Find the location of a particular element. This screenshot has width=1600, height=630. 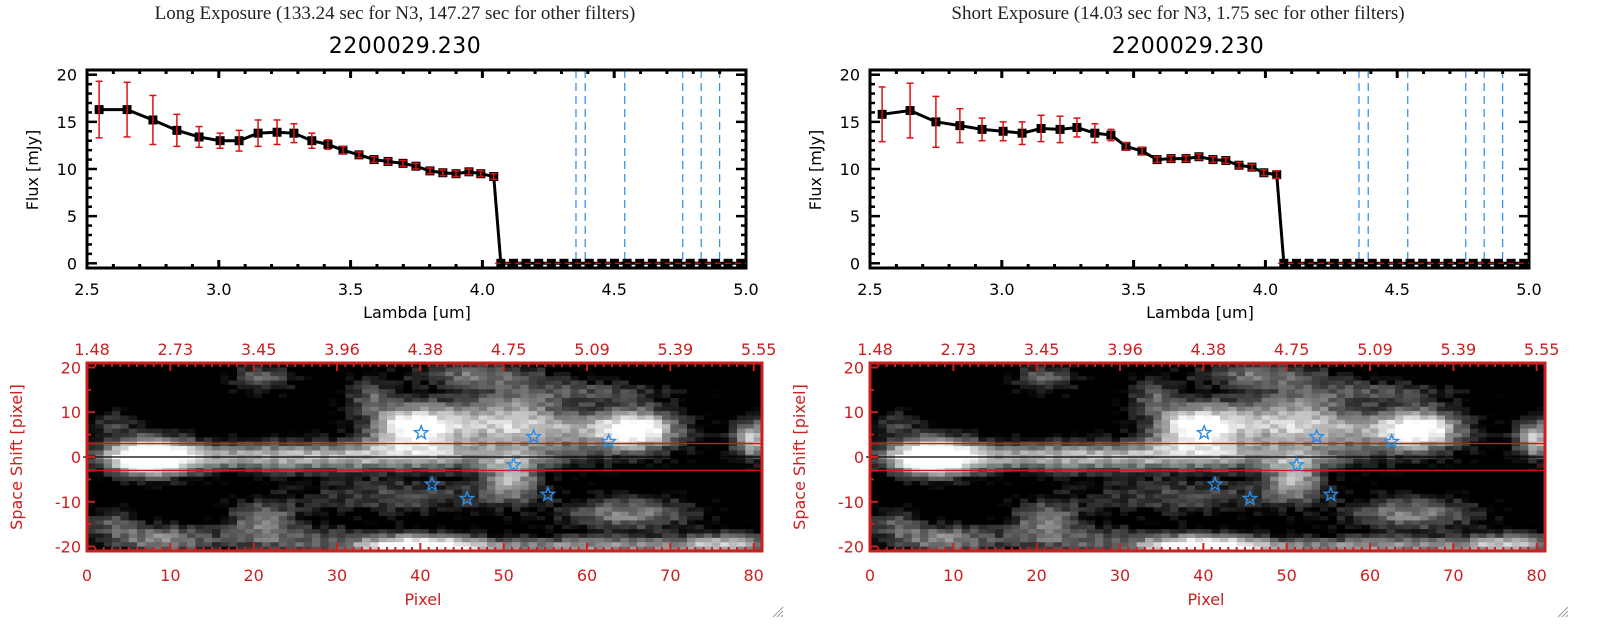

y-tick-label: 20 is located at coordinates (71, 367).